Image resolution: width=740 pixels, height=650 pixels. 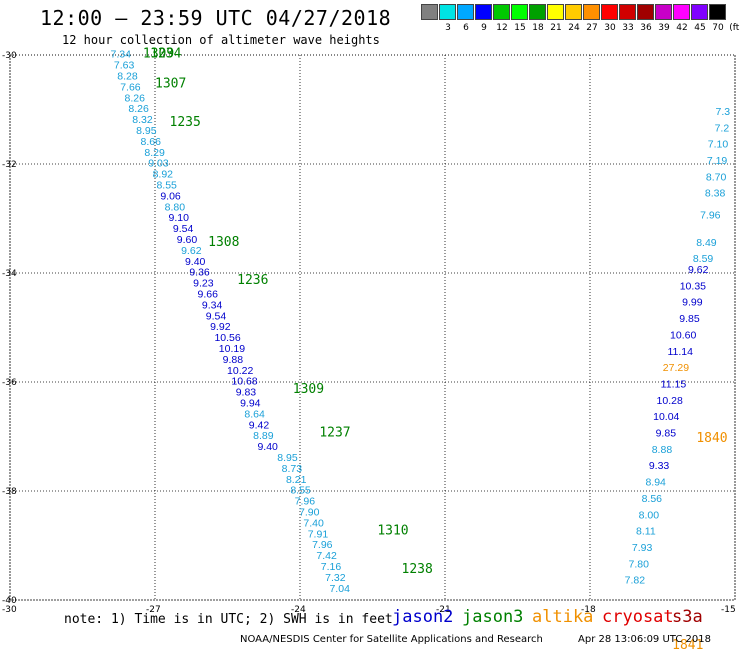 What do you see at coordinates (664, 28) in the screenshot?
I see `color-scale-tick: 39` at bounding box center [664, 28].